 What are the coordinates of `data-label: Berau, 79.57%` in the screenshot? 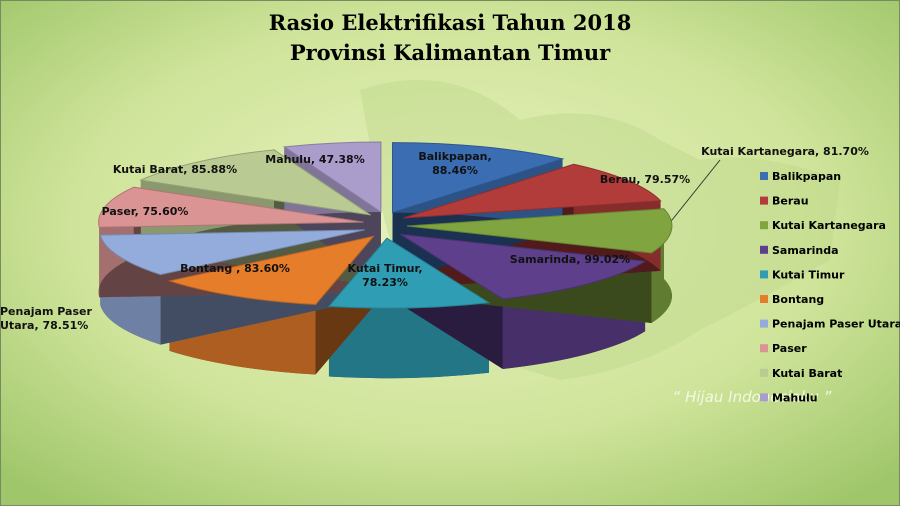 It's located at (645, 179).